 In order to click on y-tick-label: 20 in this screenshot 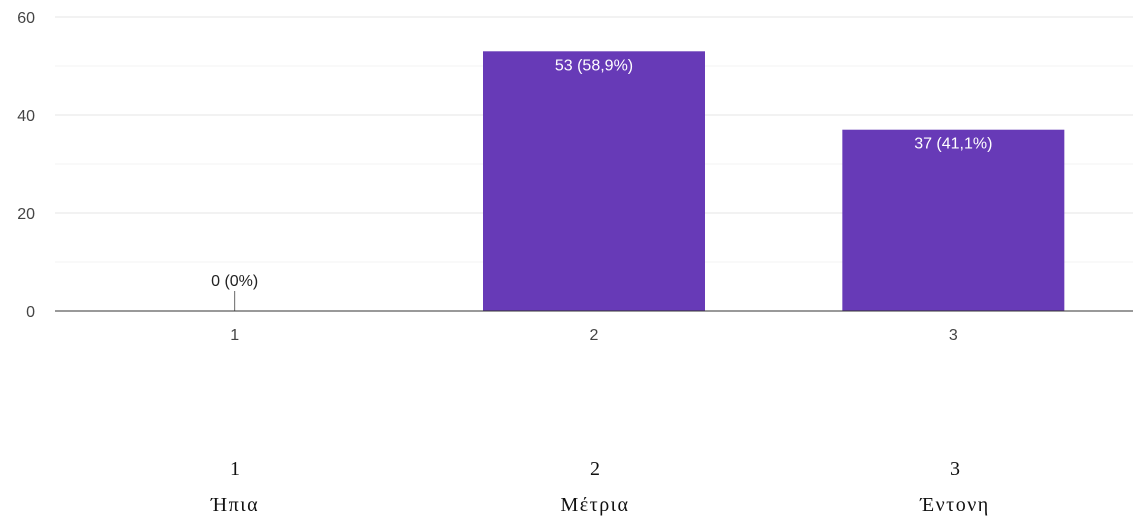, I will do `click(26, 214)`.